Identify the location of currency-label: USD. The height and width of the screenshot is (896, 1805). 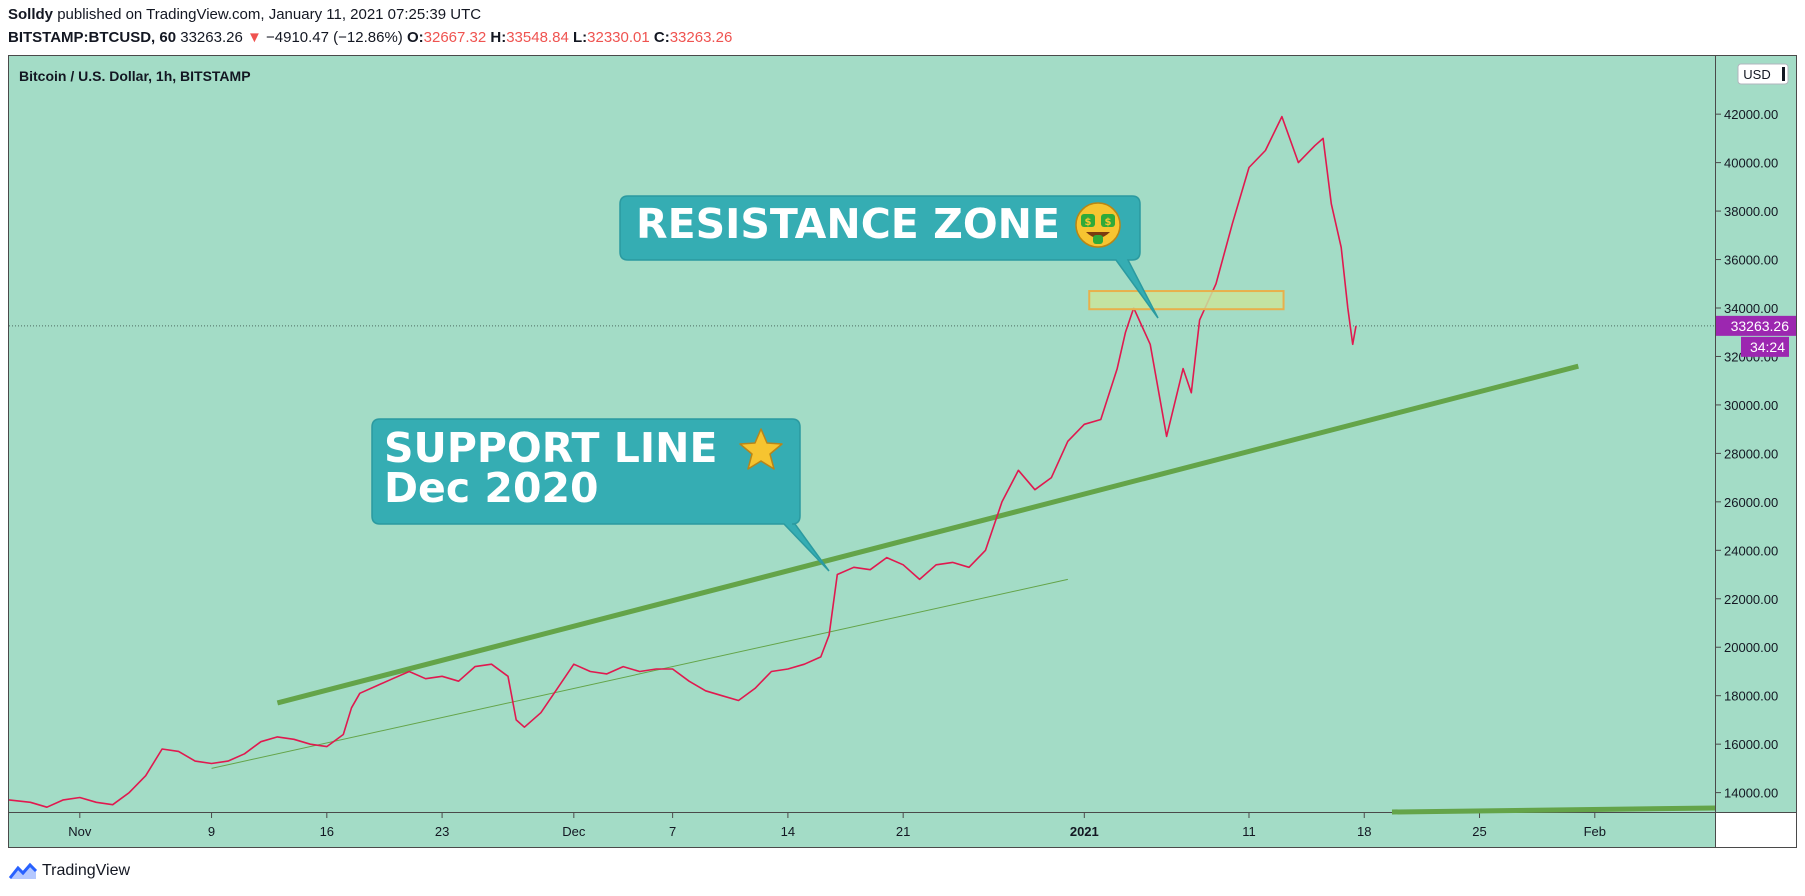
(1756, 74).